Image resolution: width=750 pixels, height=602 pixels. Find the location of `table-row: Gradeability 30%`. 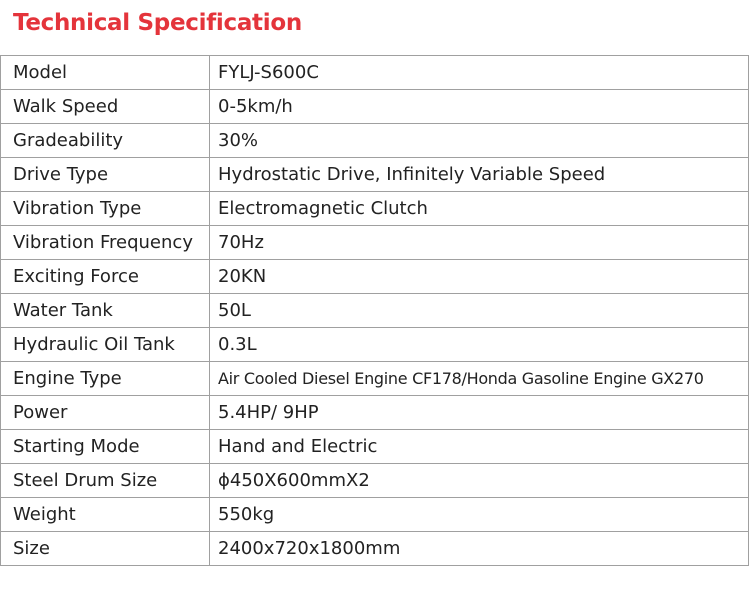

table-row: Gradeability 30% is located at coordinates (374, 140).